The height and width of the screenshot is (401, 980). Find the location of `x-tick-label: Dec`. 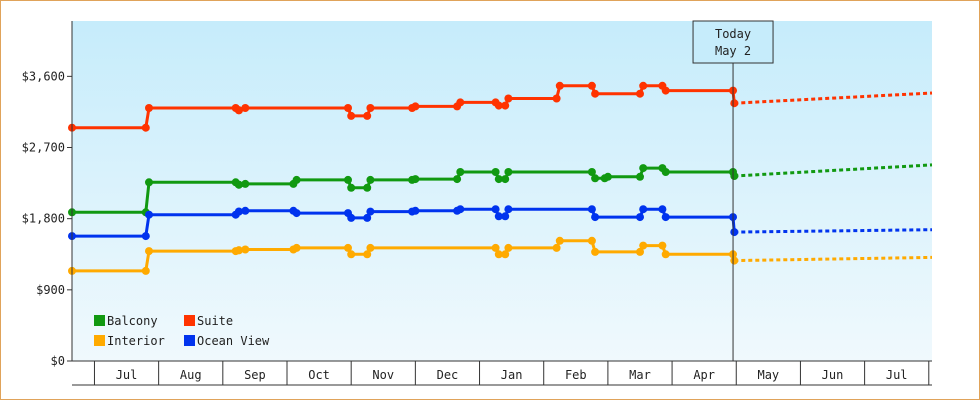

x-tick-label: Dec is located at coordinates (448, 375).